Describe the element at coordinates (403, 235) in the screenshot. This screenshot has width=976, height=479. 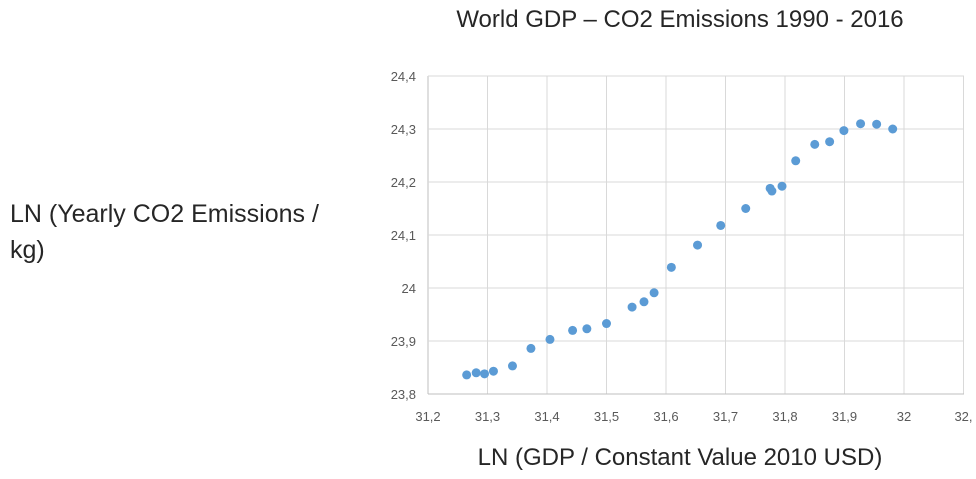
I see `y-tick-label: 24,1` at that location.